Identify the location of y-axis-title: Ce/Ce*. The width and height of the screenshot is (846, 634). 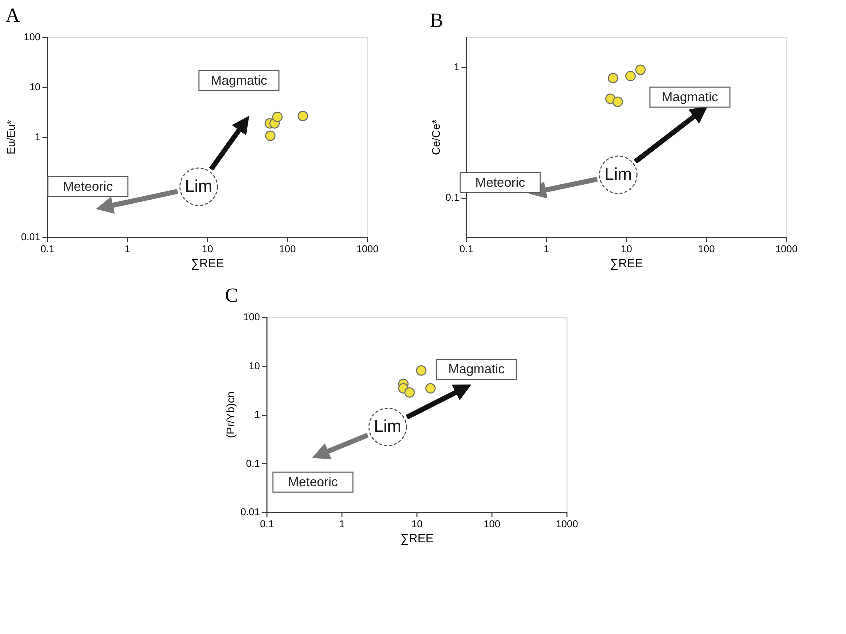
(436, 137).